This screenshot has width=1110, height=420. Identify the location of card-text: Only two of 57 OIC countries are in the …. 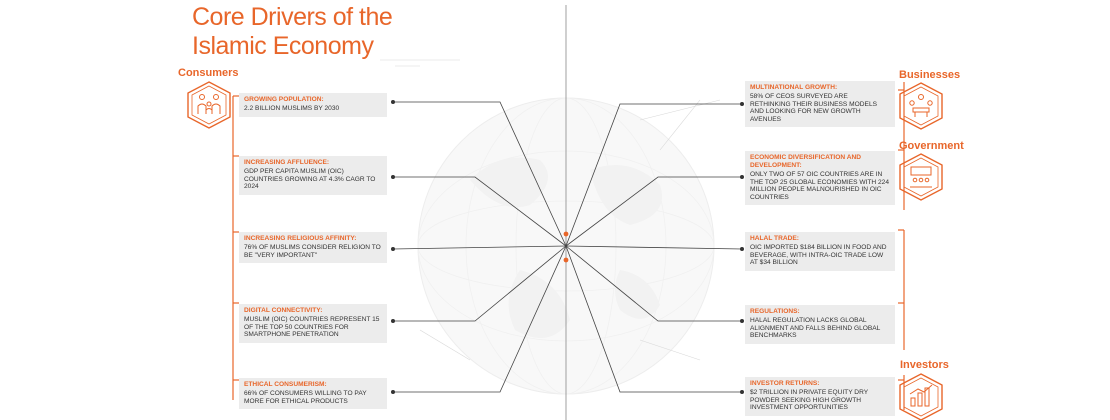
(819, 186).